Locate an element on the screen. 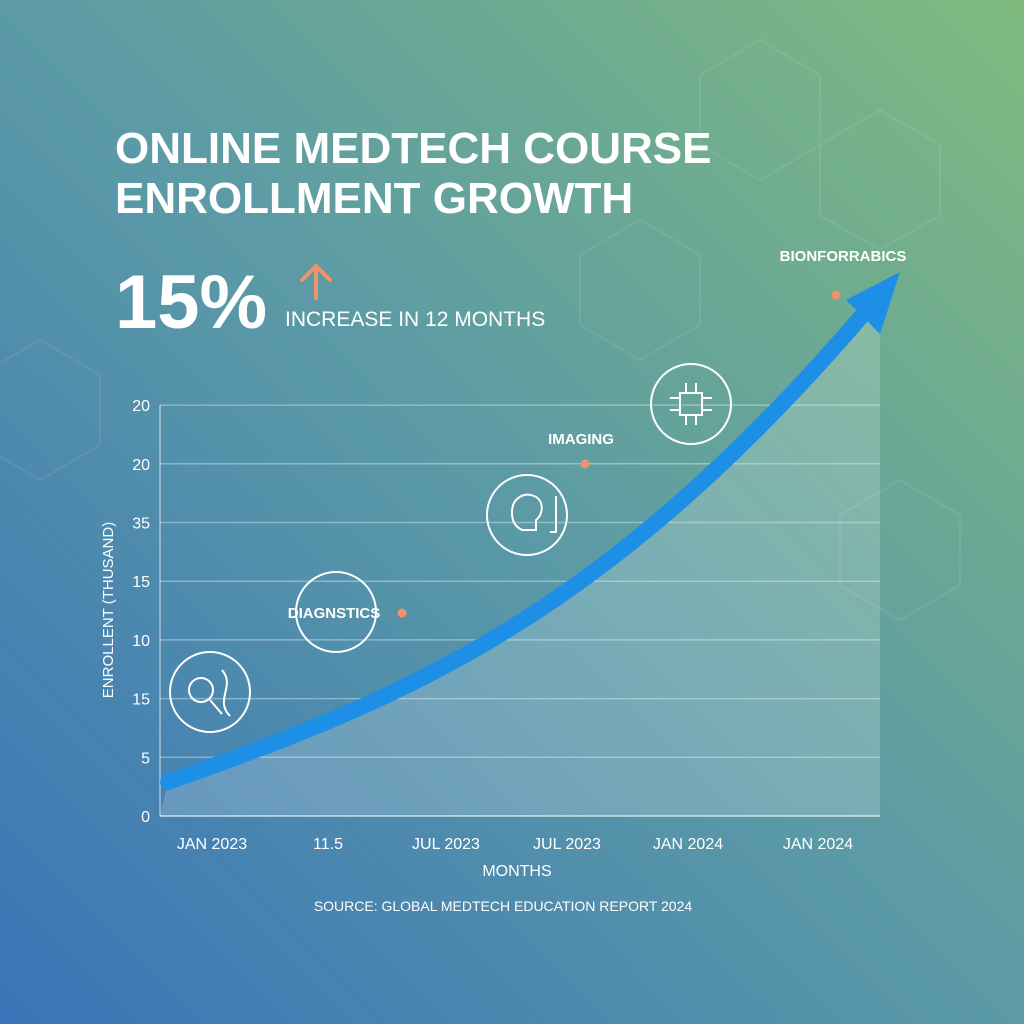 The height and width of the screenshot is (1024, 1024). y-tick-label: 10 is located at coordinates (141, 641).